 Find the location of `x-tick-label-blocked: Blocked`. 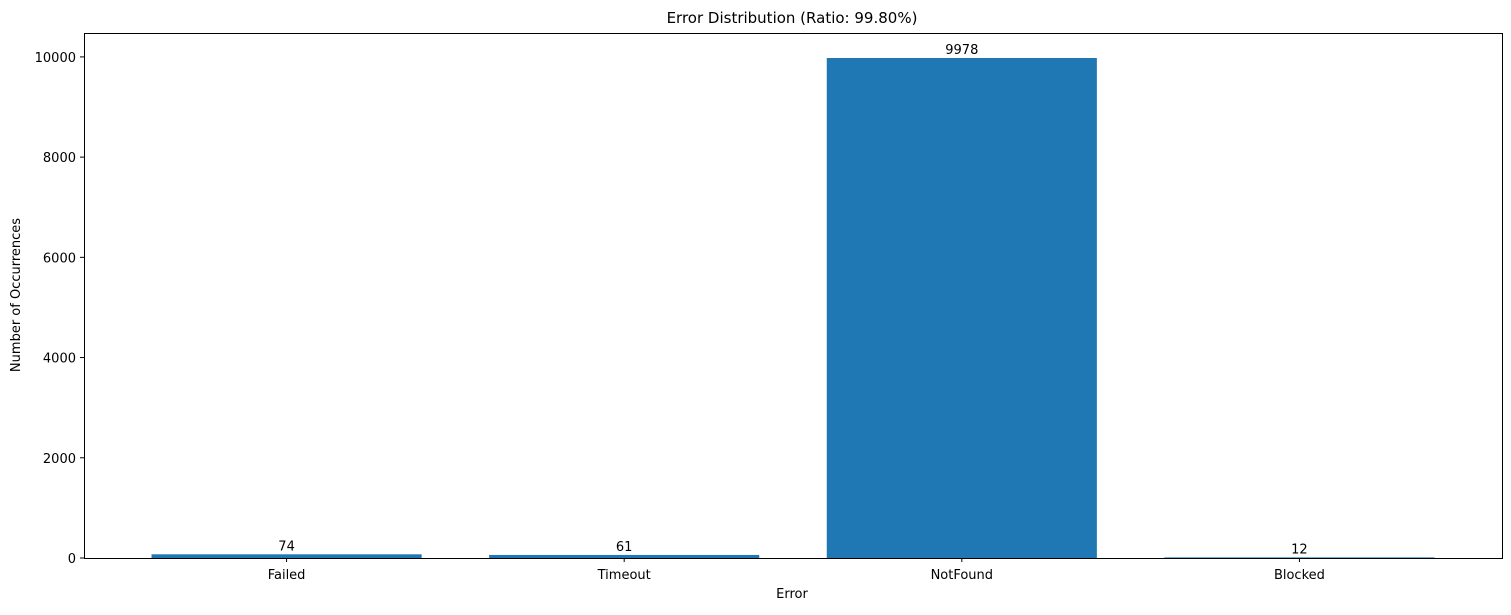

x-tick-label-blocked: Blocked is located at coordinates (1299, 575).